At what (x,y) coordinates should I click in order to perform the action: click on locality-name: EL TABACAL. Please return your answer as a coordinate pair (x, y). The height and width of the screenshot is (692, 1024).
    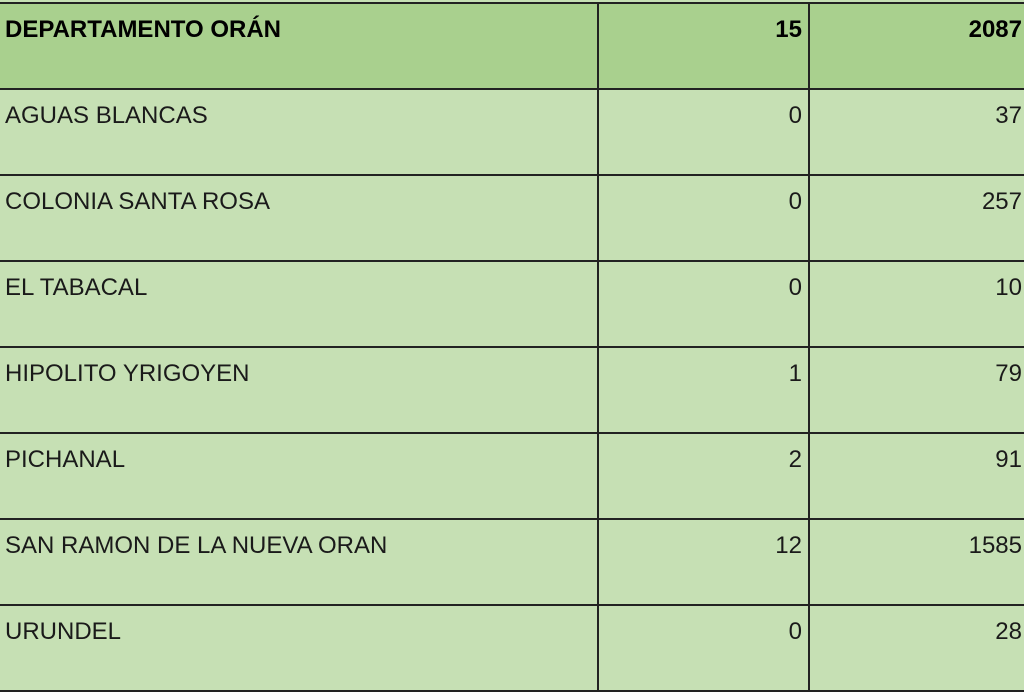
    Looking at the image, I should click on (299, 304).